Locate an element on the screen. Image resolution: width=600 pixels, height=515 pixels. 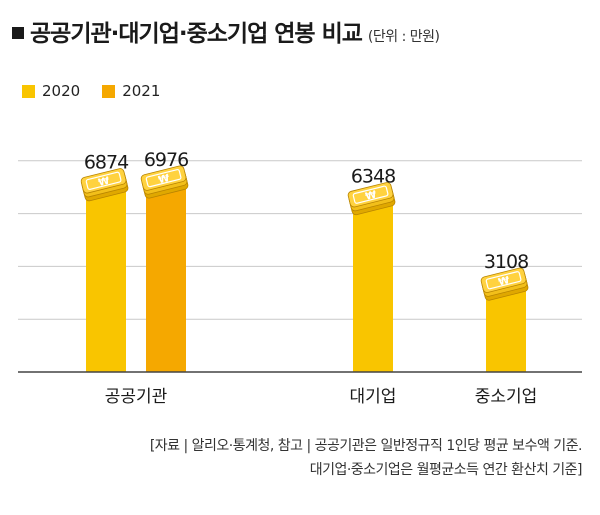
chart-title-row: 공공기관·대기업·중소기업 연봉 비교 (단위 : 만원) is located at coordinates (226, 31).